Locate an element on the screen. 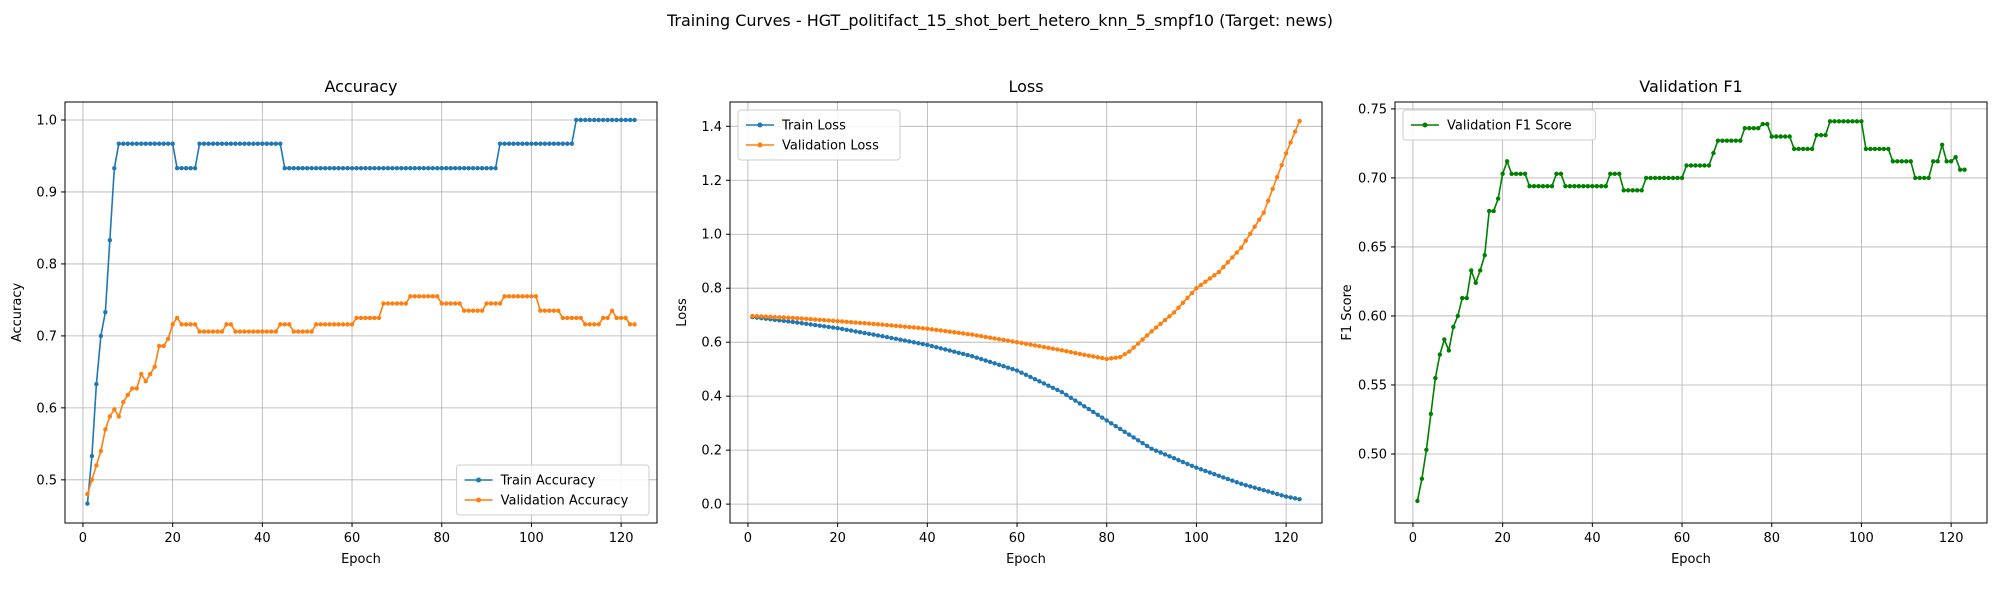 The width and height of the screenshot is (2000, 600). legend: Train Accuracy Validation Accuracy is located at coordinates (553, 490).